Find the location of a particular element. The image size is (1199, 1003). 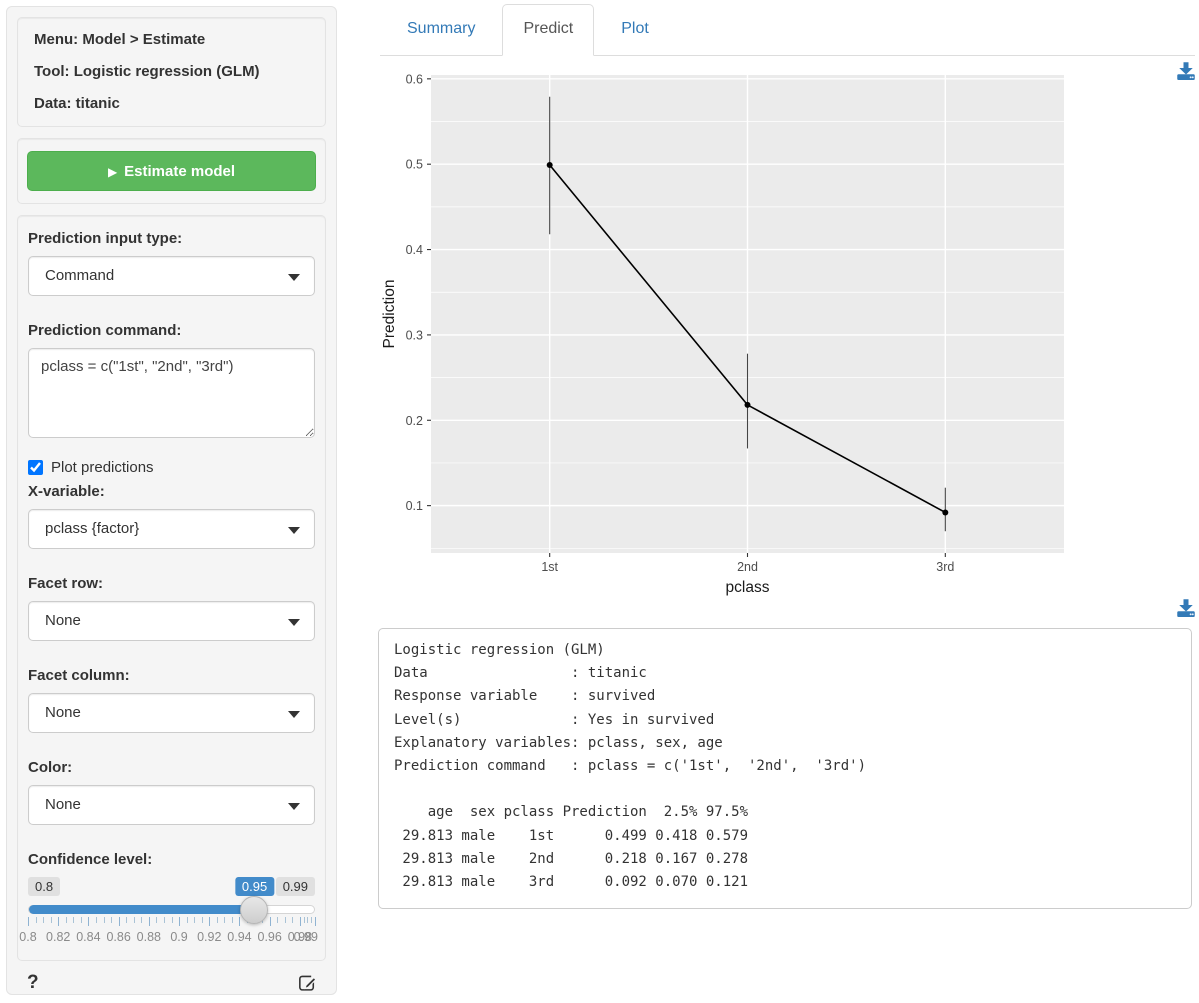

color-label: Color: is located at coordinates (50, 767).